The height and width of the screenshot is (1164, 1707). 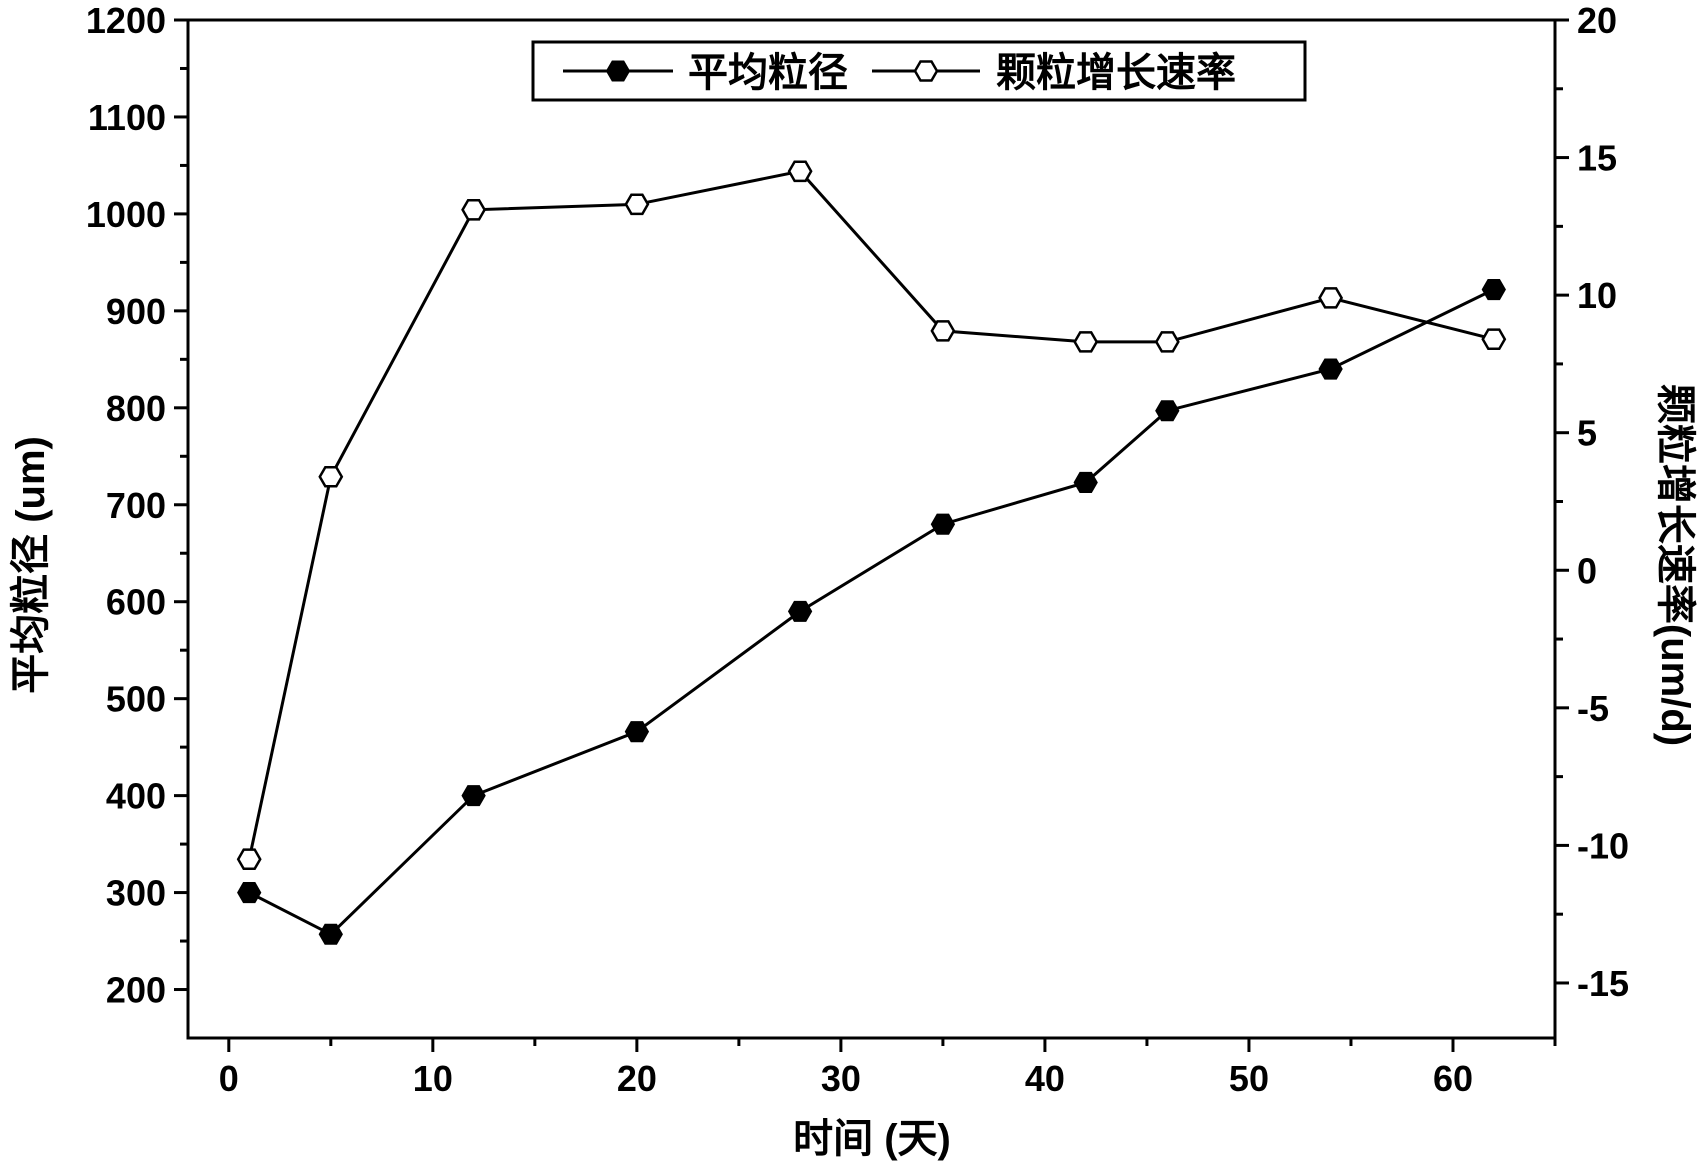 What do you see at coordinates (1597, 295) in the screenshot?
I see `right-y-tick-label: 10` at bounding box center [1597, 295].